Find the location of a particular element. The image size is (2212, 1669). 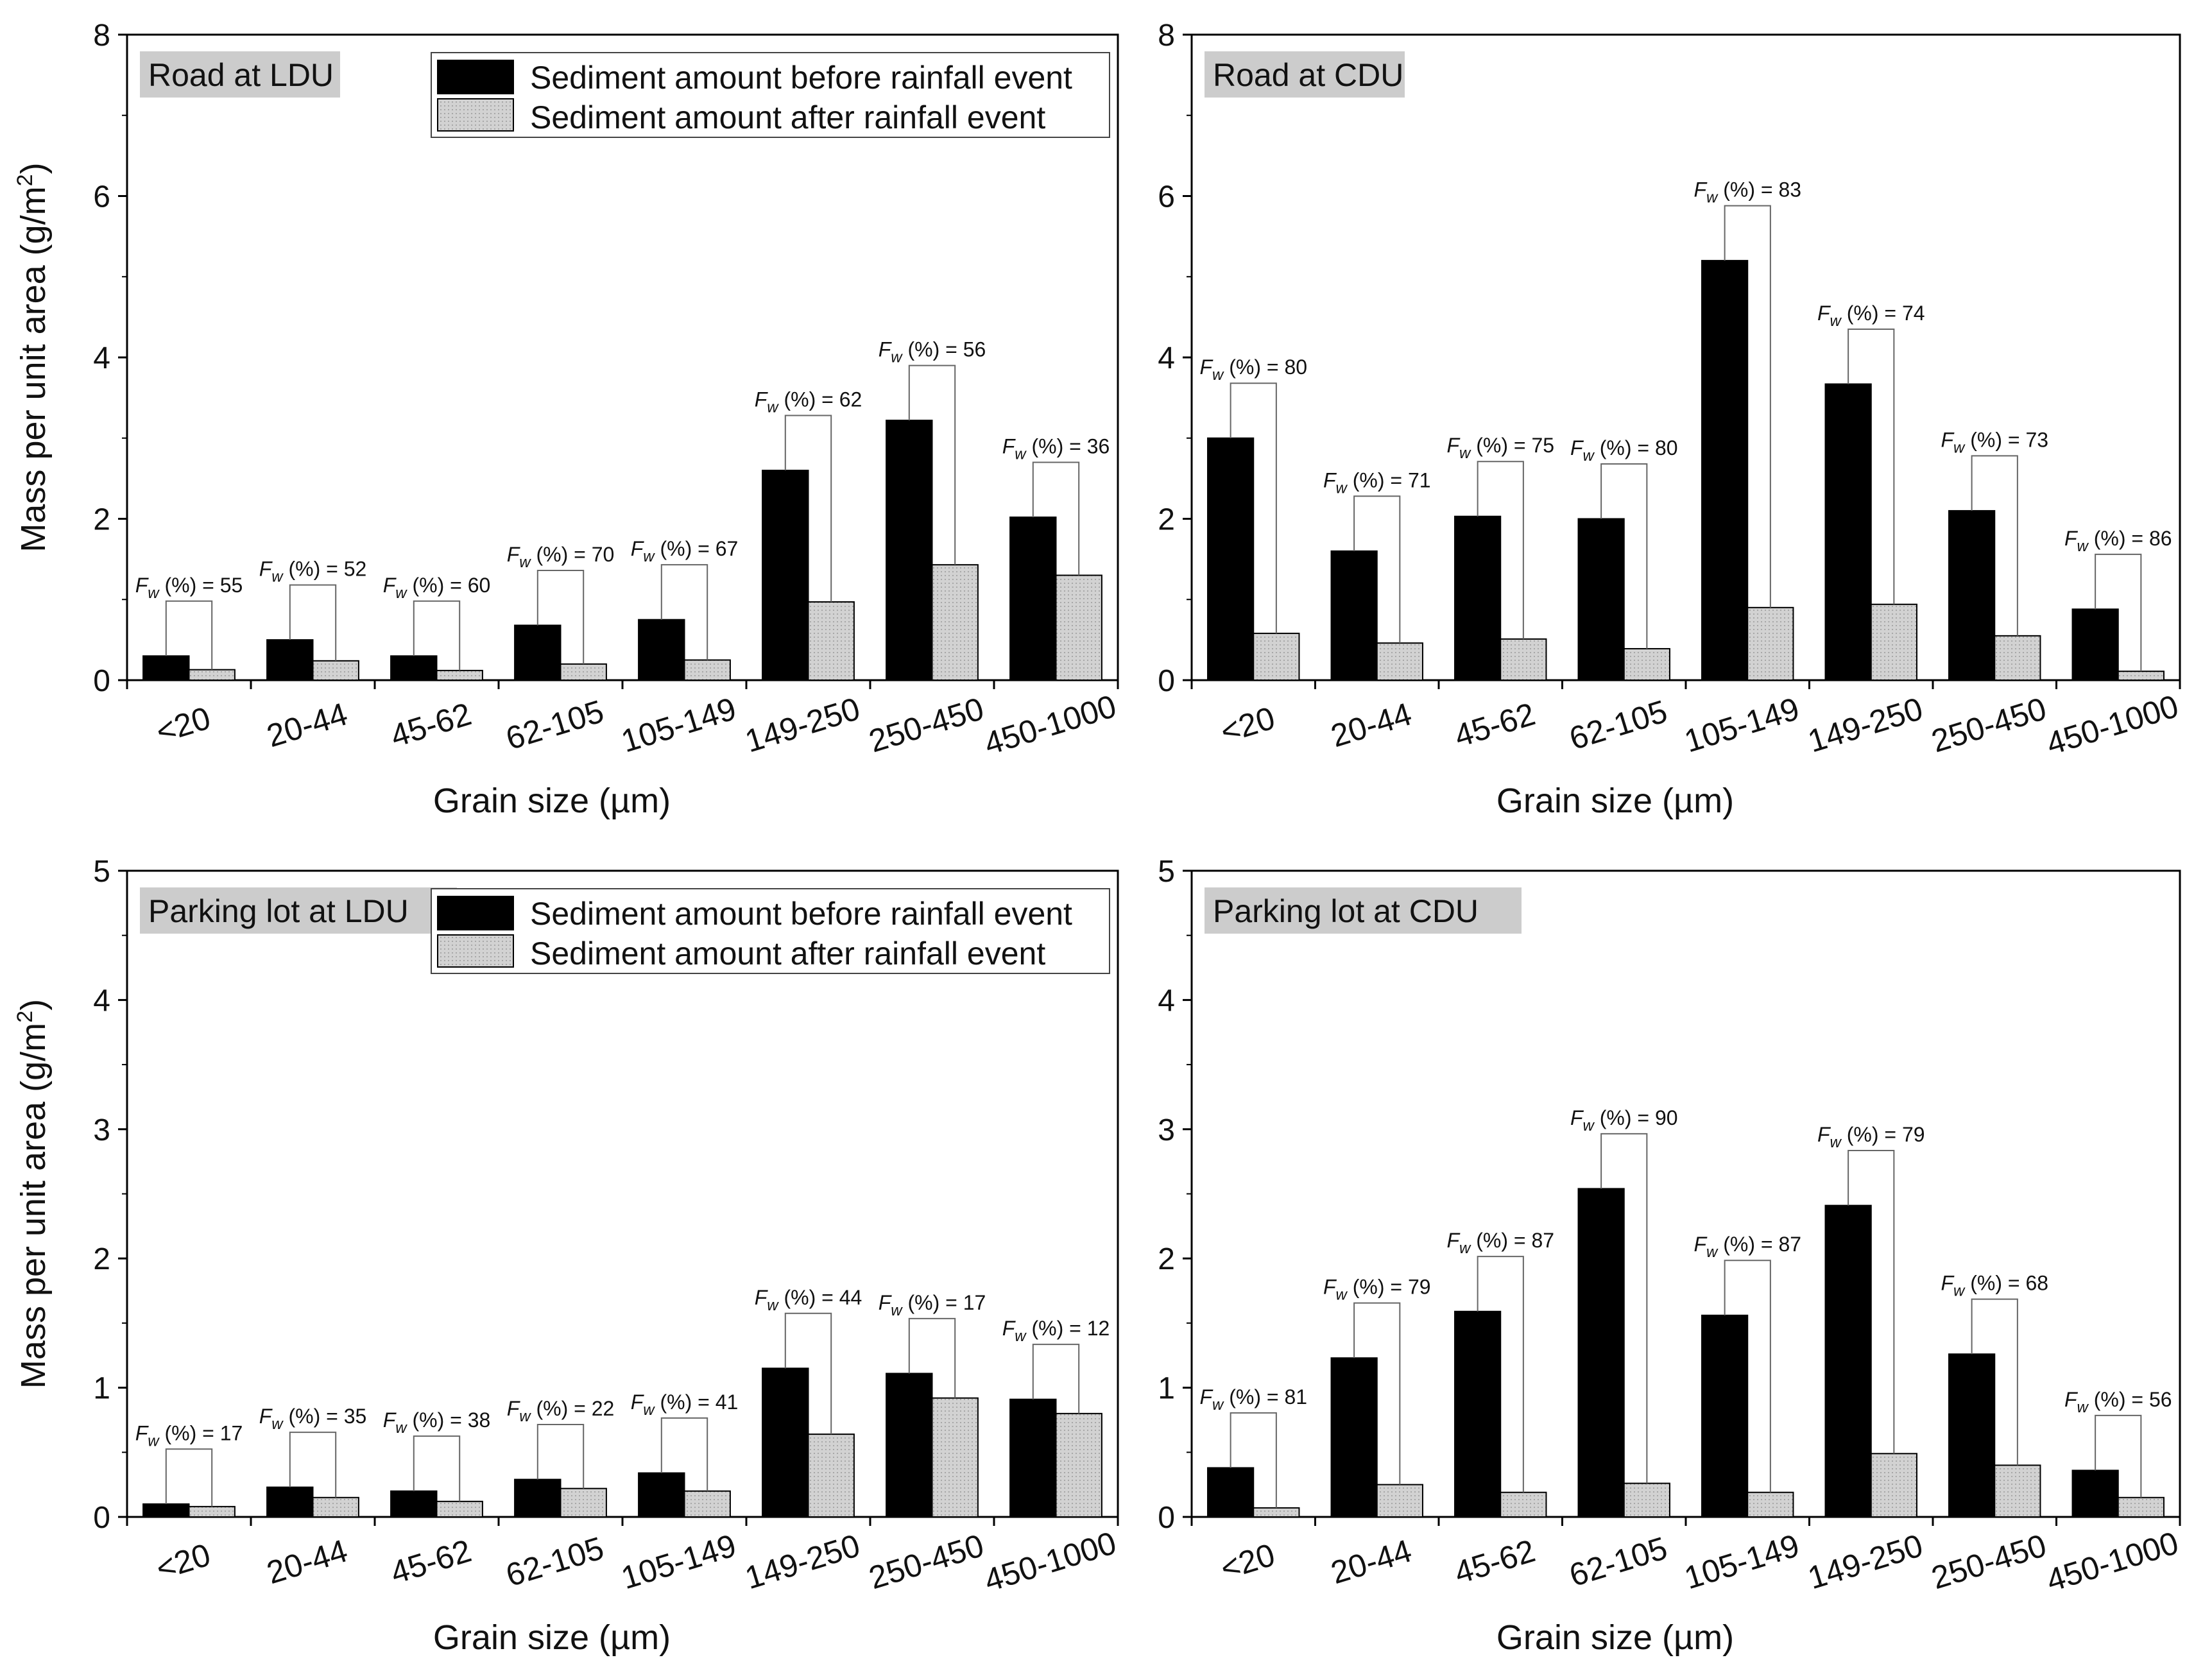

y-tick-label: 8 is located at coordinates (1167, 36).